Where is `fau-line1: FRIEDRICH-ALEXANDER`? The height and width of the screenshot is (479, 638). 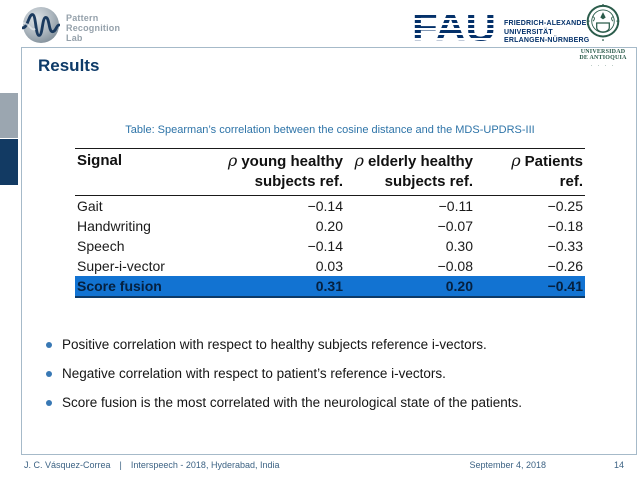 fau-line1: FRIEDRICH-ALEXANDER is located at coordinates (548, 23).